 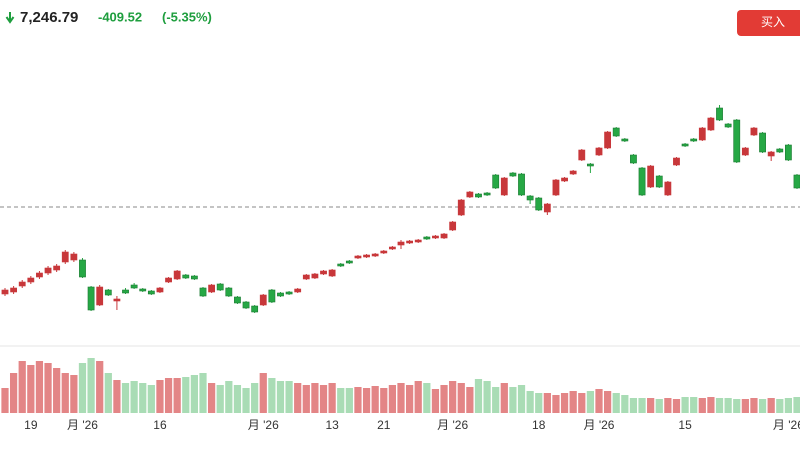 What do you see at coordinates (685, 425) in the screenshot?
I see `x-tick-label: 15` at bounding box center [685, 425].